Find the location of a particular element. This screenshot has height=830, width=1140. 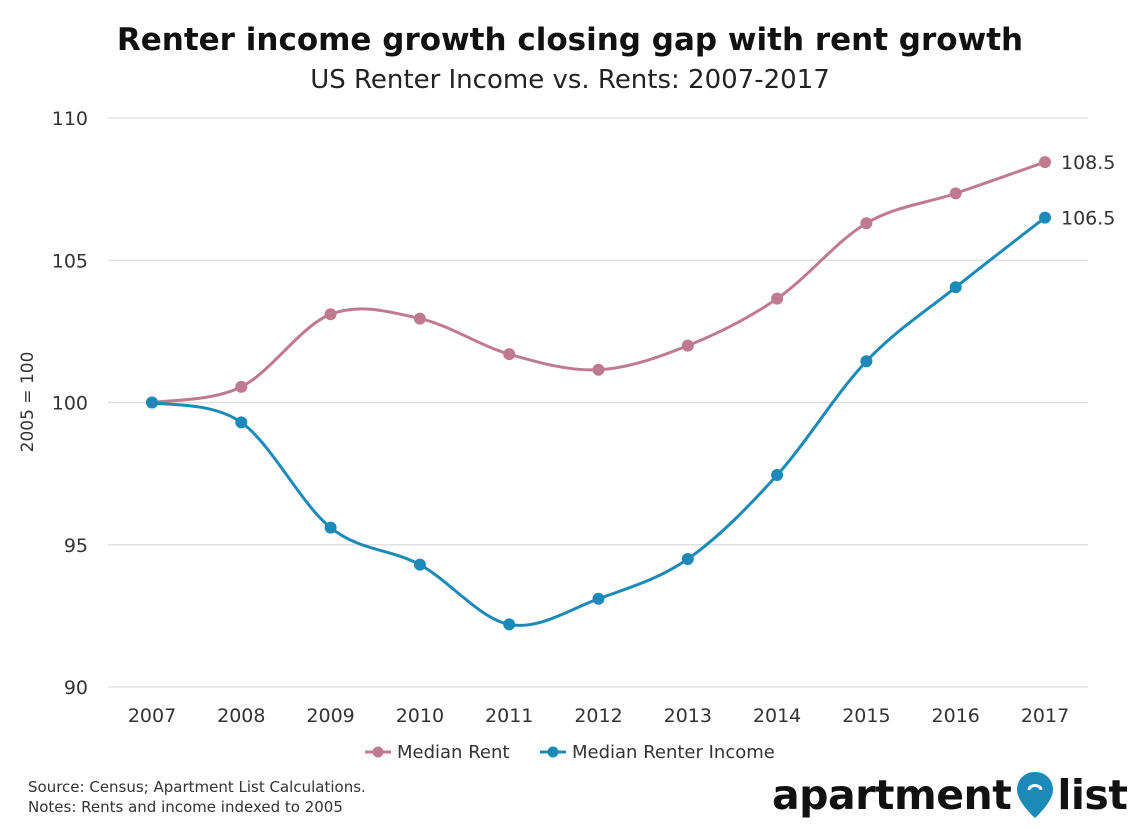

legend-marker-median-renter-income is located at coordinates (553, 752).